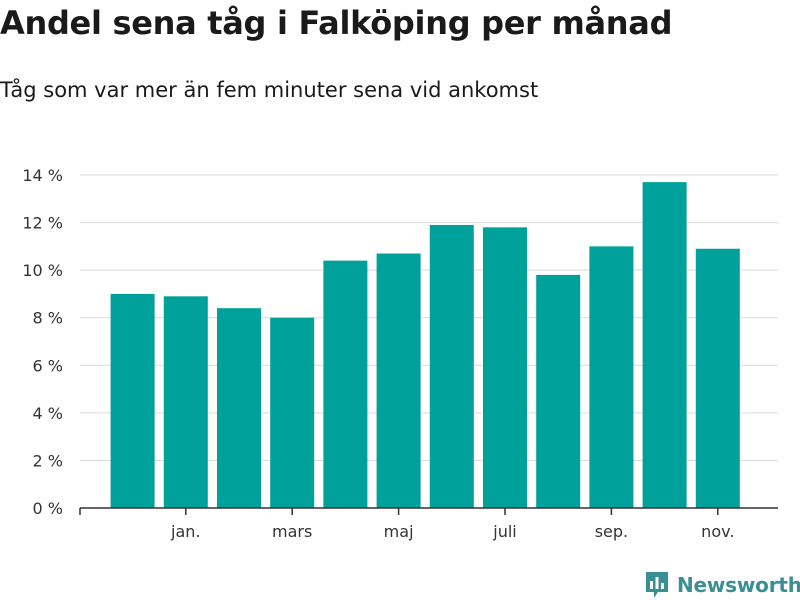  I want to click on y-tick-label: 12 %, so click(42, 223).